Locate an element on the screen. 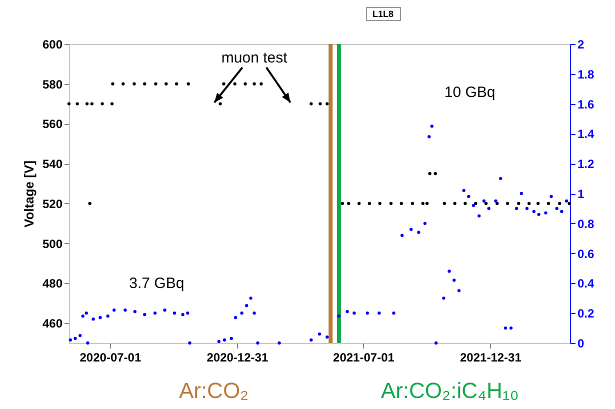 The image size is (615, 409). y-tick-label: 520 is located at coordinates (52, 203).